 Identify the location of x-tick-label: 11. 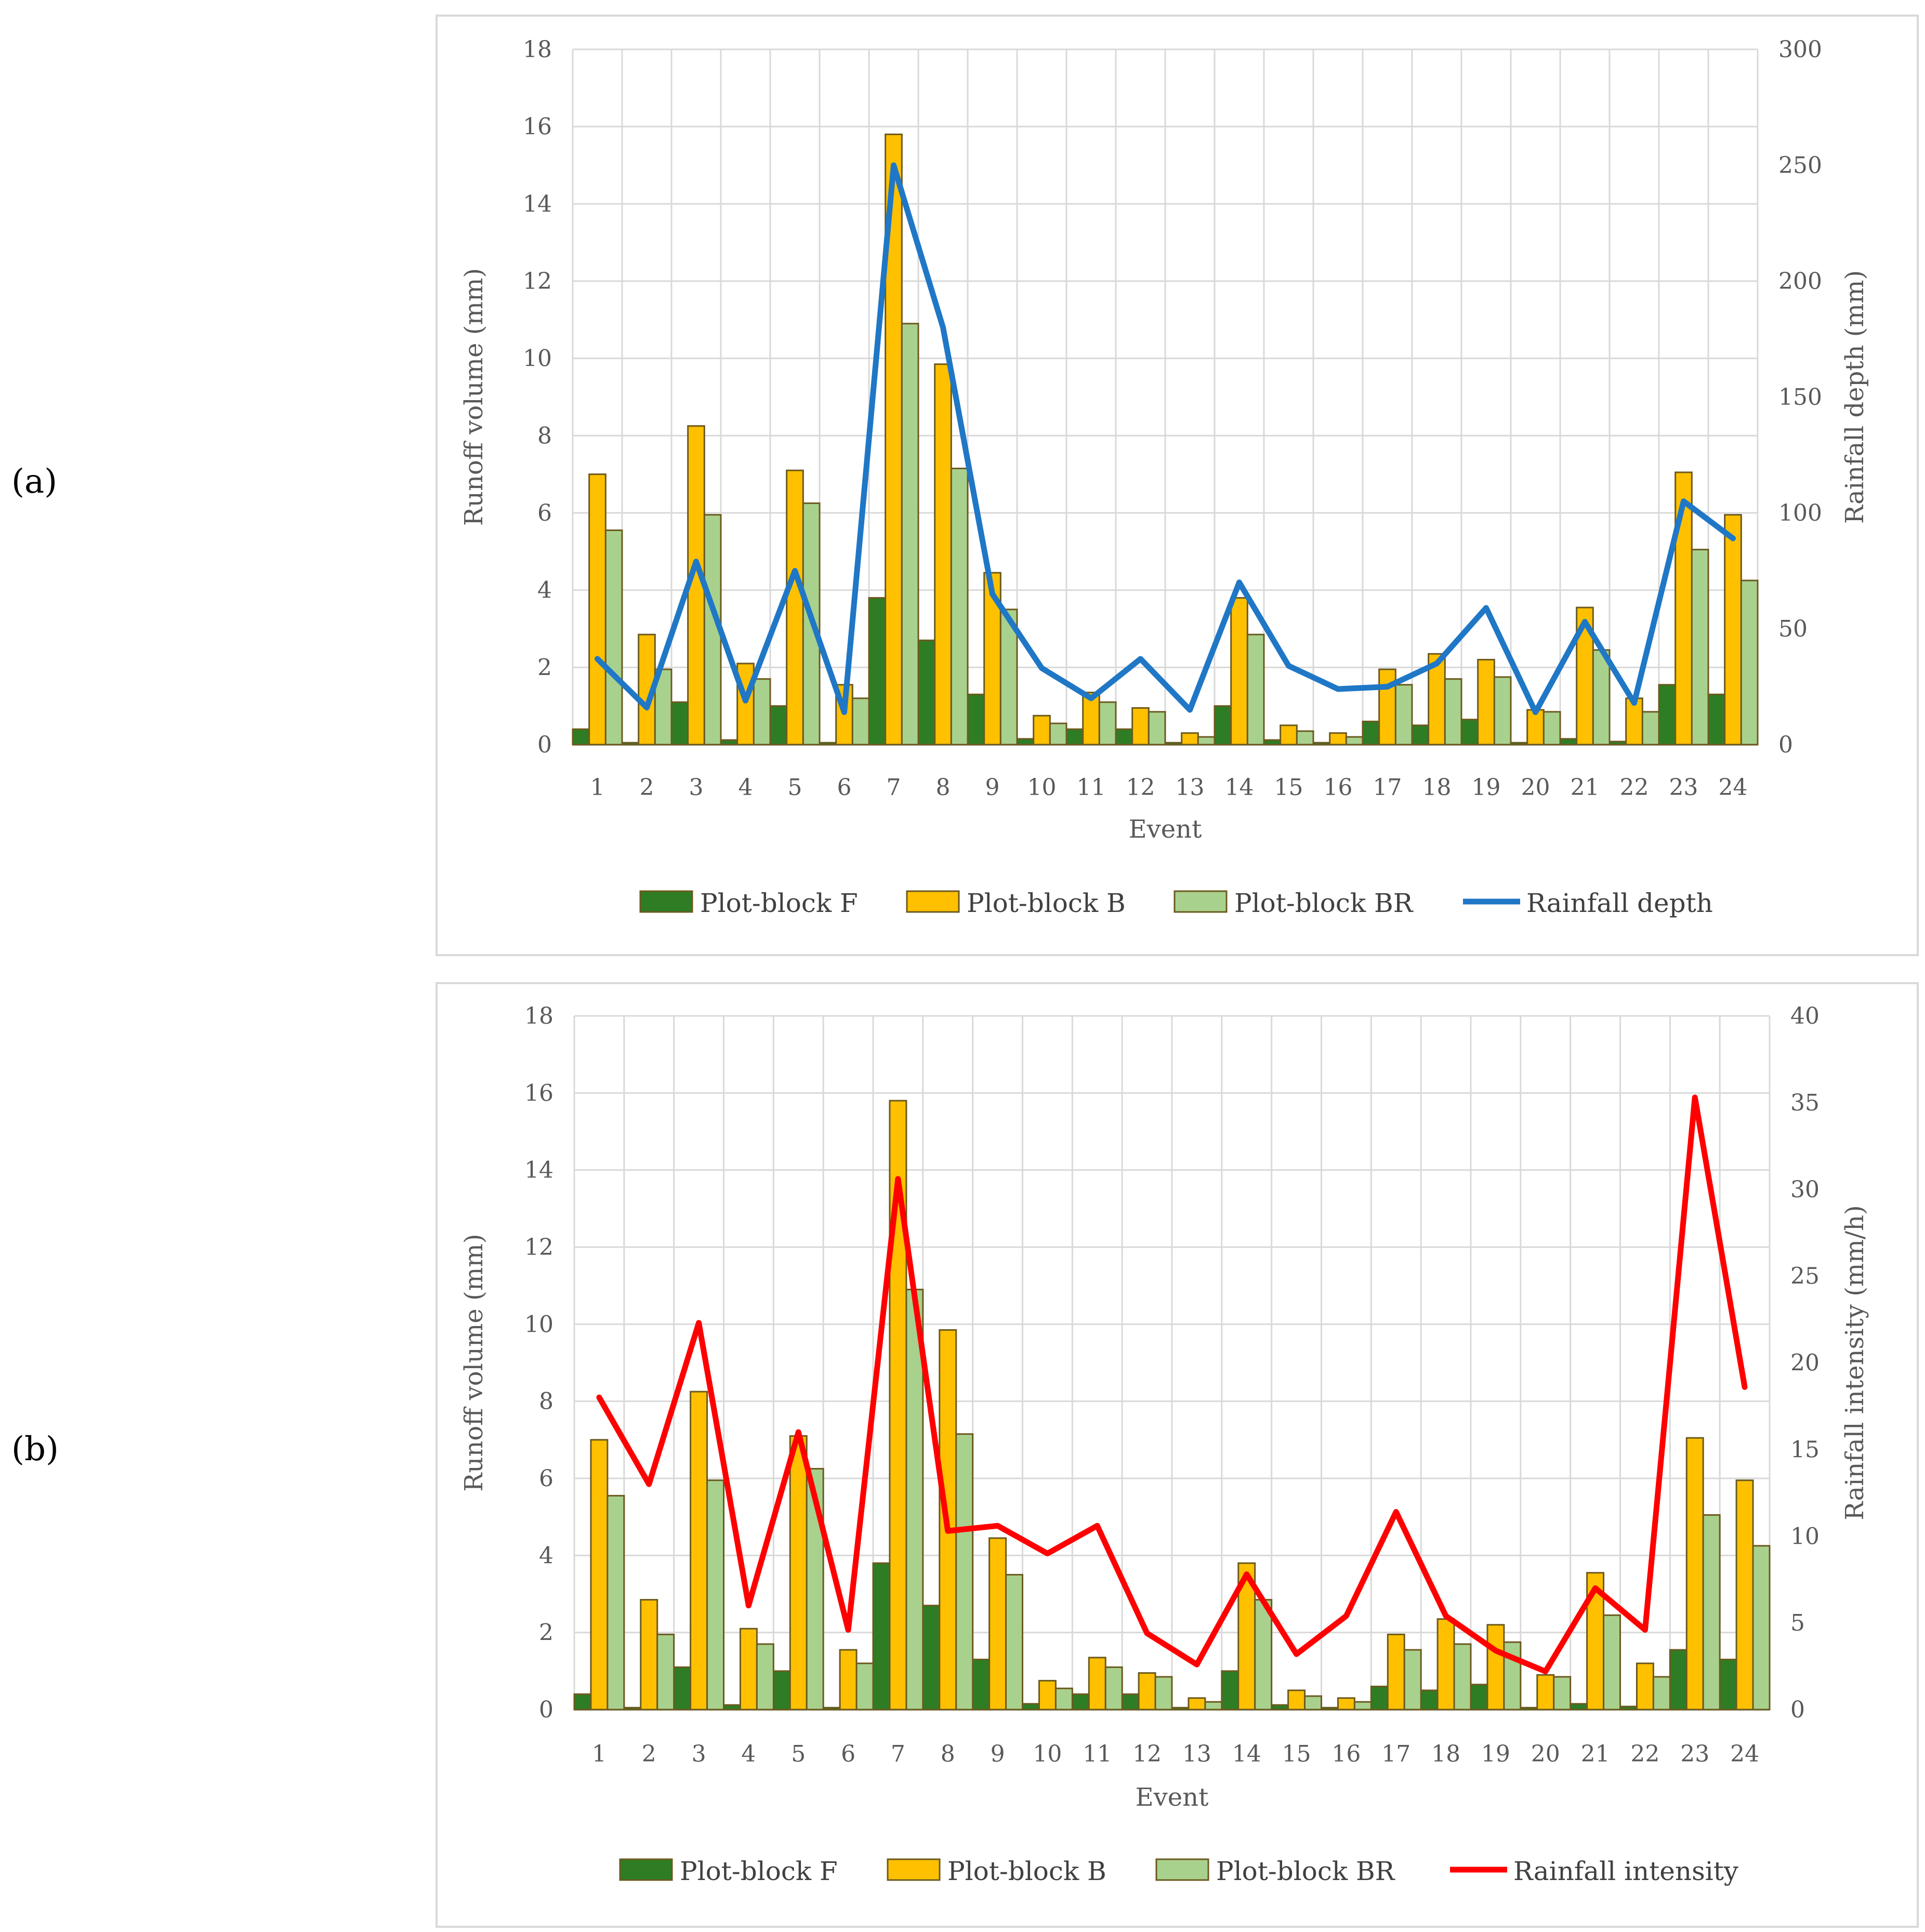
(1097, 1754).